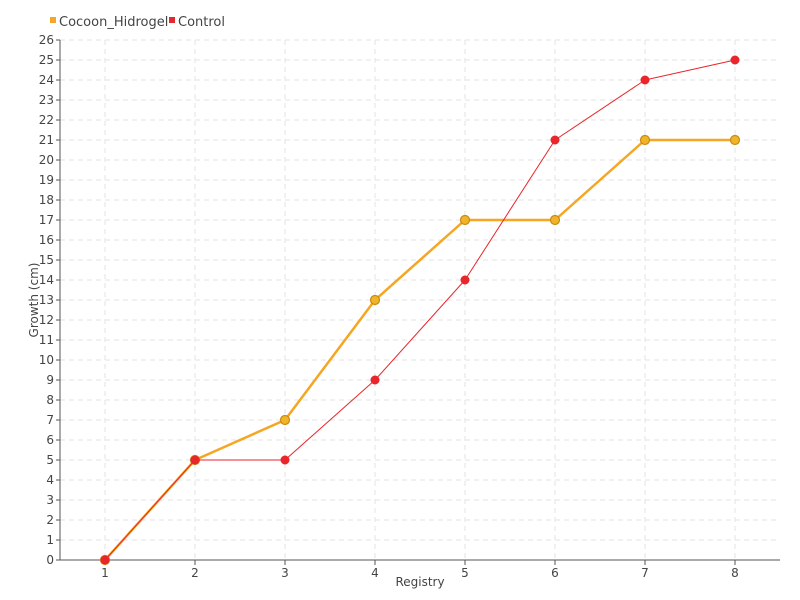  I want to click on x-tick-label: 3, so click(285, 573).